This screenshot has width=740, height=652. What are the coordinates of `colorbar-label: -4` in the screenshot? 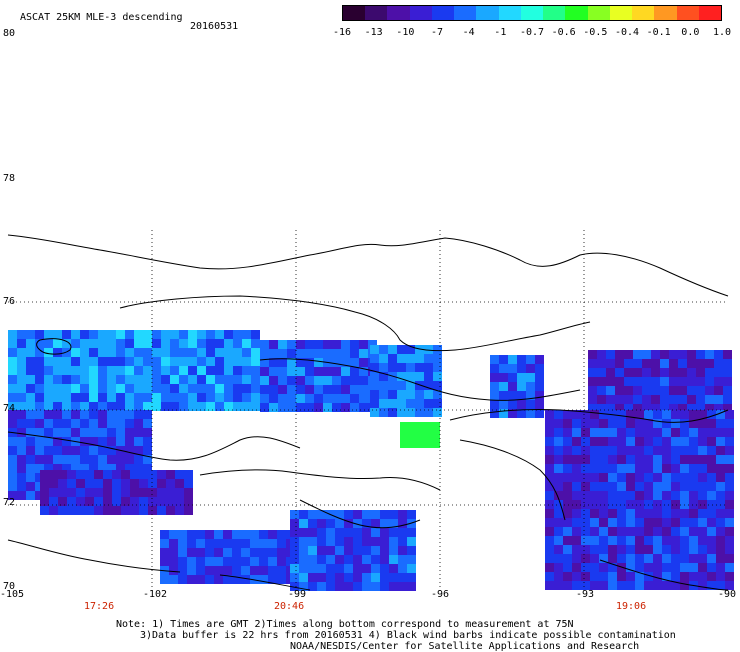 It's located at (468, 32).